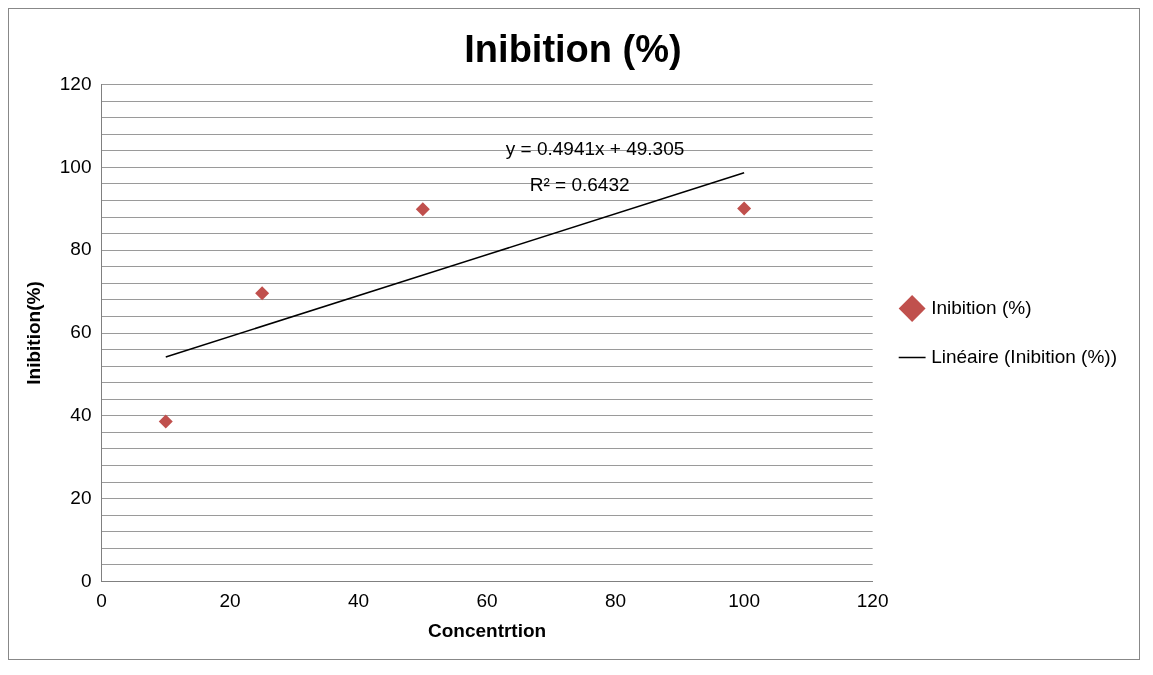 The image size is (1153, 675). I want to click on x-tick-label: 60, so click(487, 601).